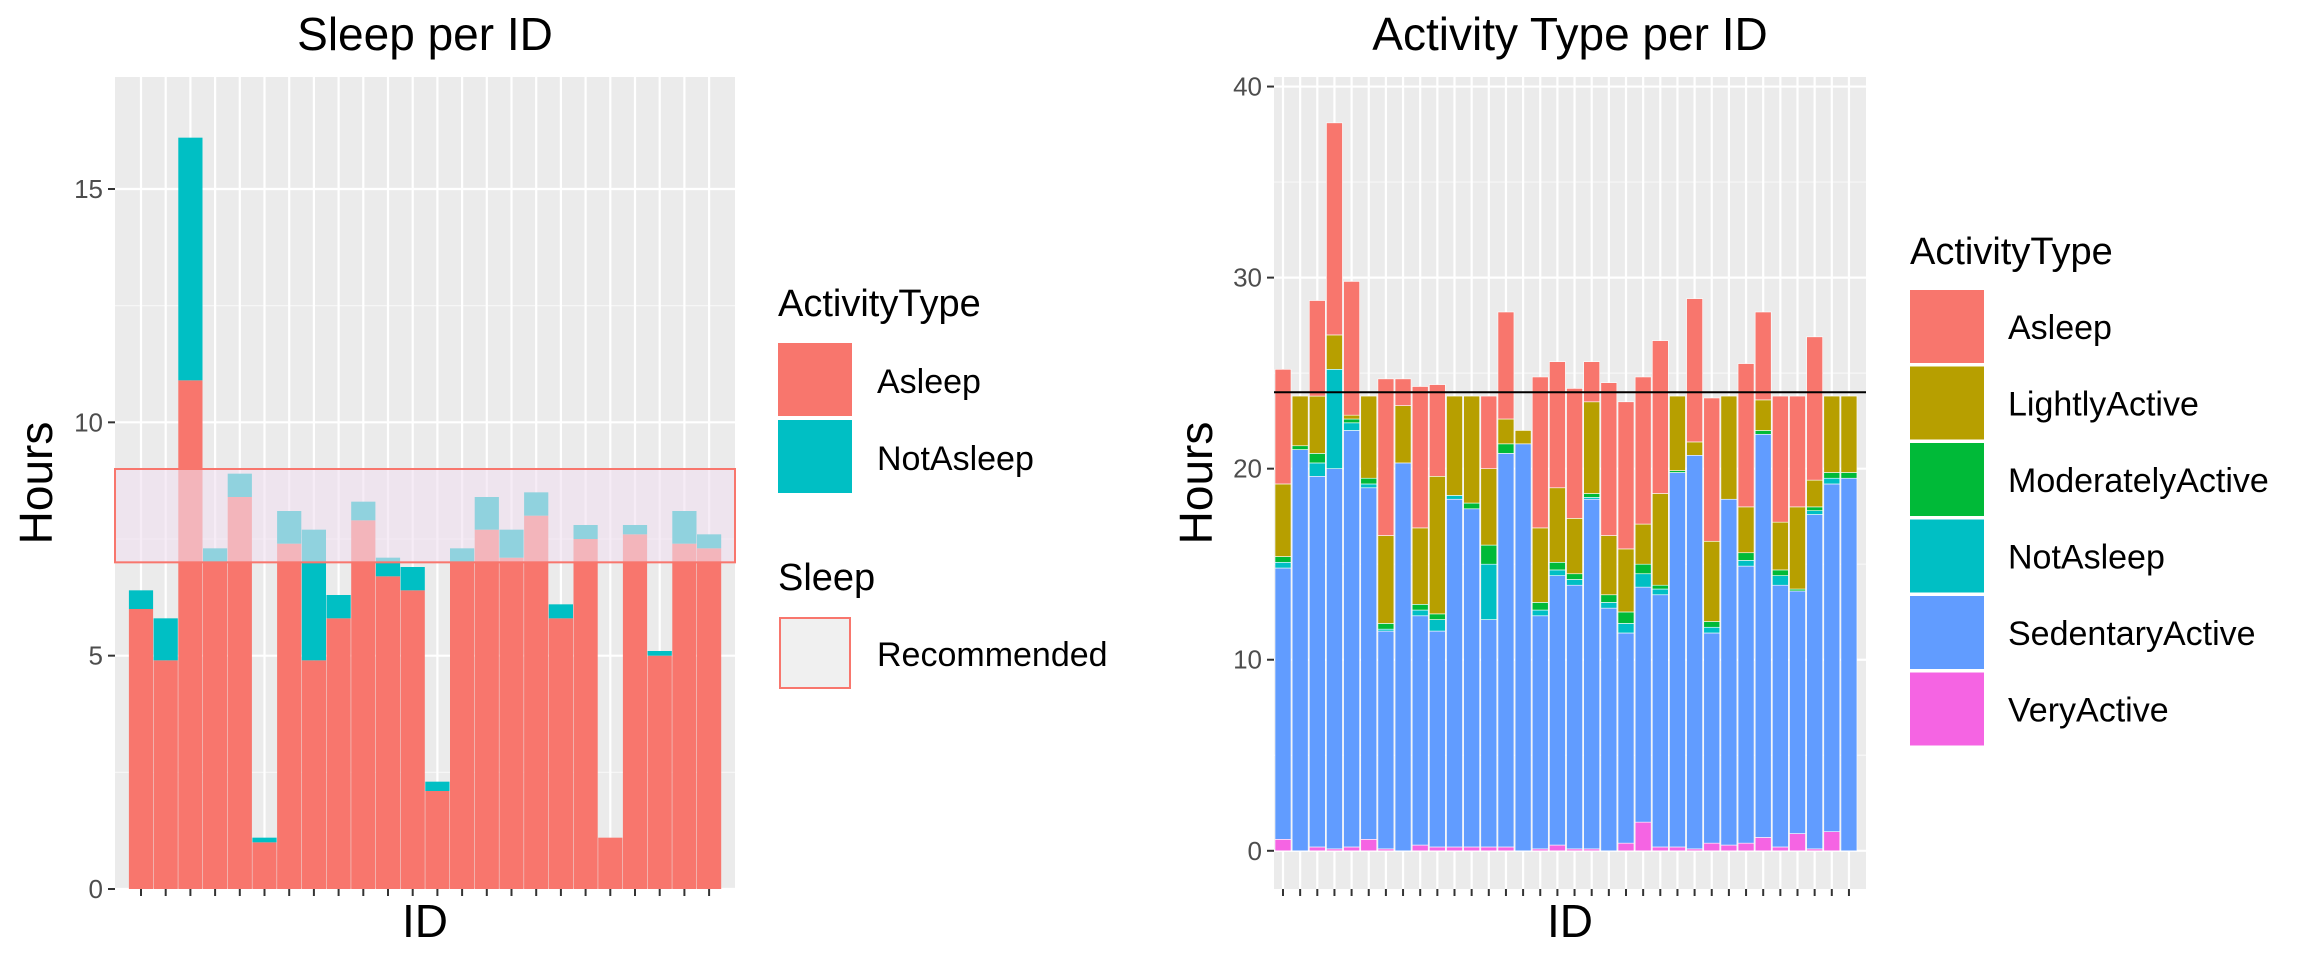  I want to click on legend-swatch-moderately-active, so click(1947, 479).